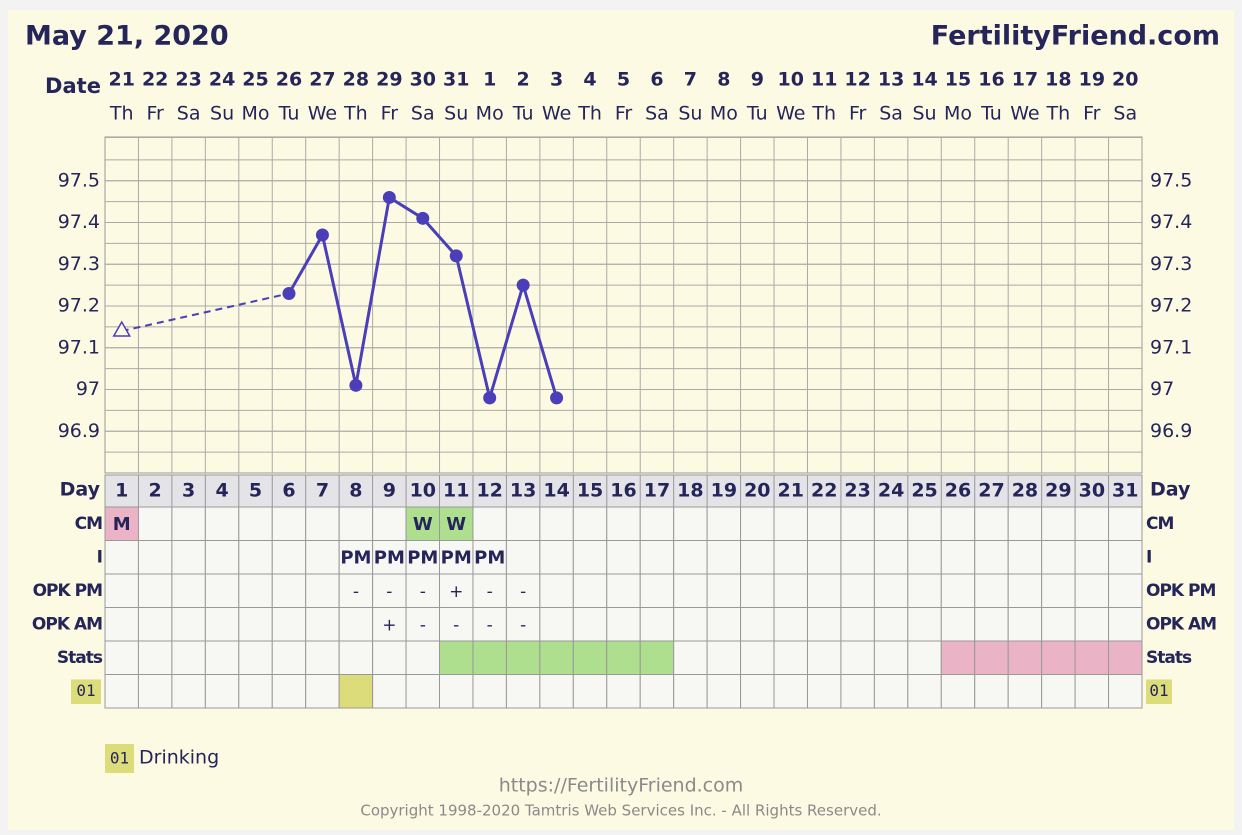  Describe the element at coordinates (155, 80) in the screenshot. I see `x-tick-label: 22` at that location.